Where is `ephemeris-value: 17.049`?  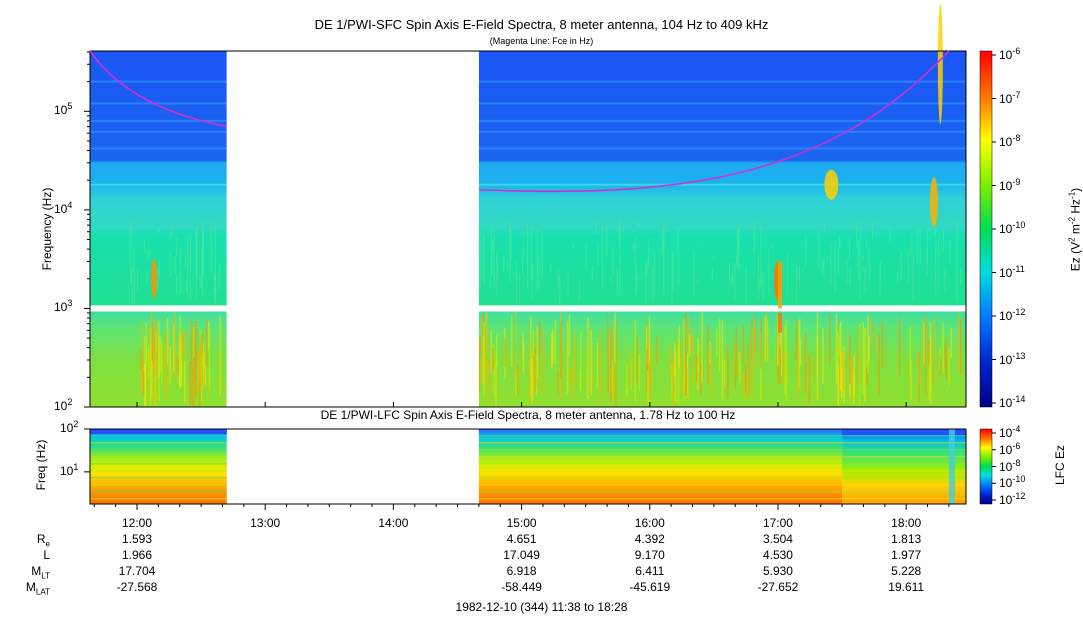 ephemeris-value: 17.049 is located at coordinates (521, 555).